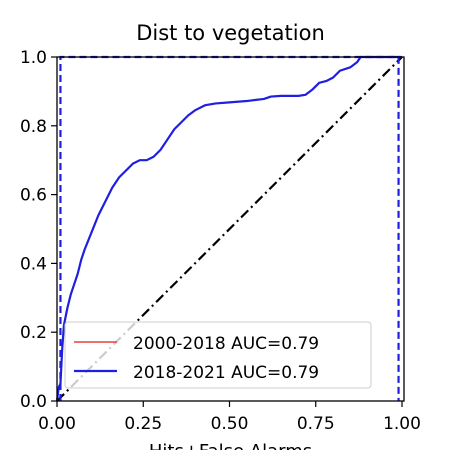 The image size is (450, 450). Describe the element at coordinates (33, 333) in the screenshot. I see `y-tick-label: 0.2` at that location.